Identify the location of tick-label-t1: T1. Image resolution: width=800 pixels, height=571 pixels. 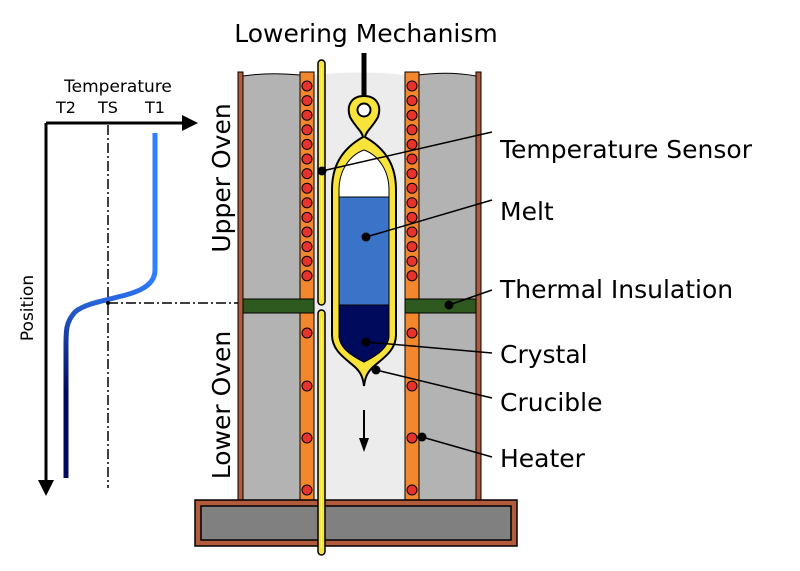
(154, 107).